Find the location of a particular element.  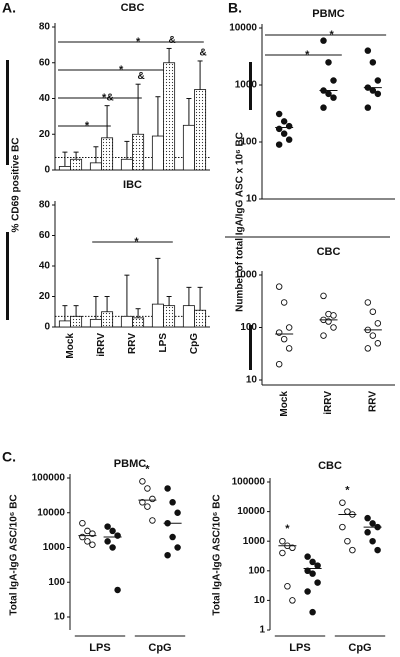

y-tick-label: 0 is located at coordinates (47, 327).